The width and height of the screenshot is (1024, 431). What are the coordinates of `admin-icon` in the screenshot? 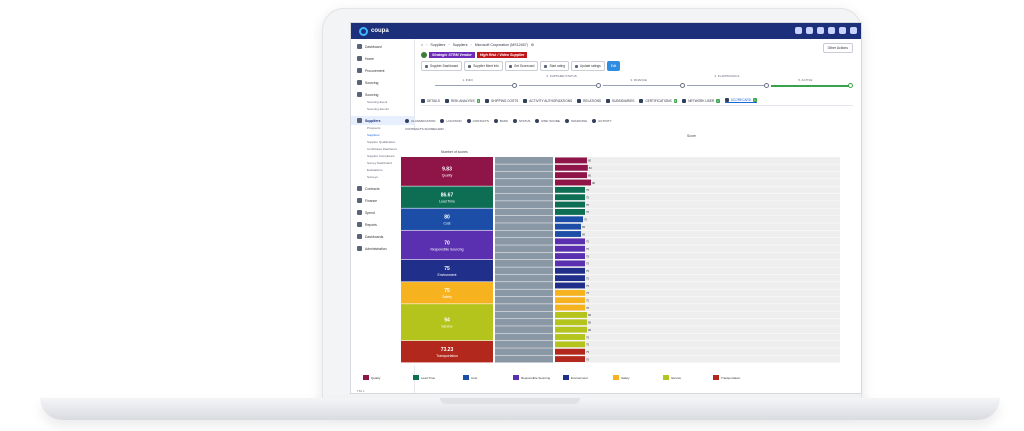 It's located at (359, 248).